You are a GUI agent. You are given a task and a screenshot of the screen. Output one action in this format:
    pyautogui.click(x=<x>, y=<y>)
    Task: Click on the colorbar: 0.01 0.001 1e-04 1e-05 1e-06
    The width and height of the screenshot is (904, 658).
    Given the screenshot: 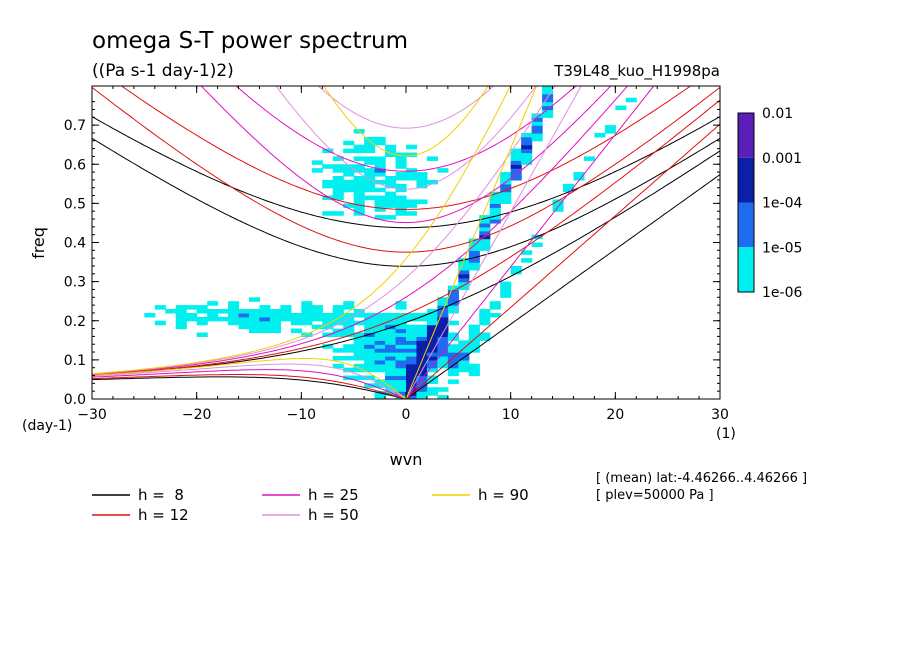 What is the action you would take?
    pyautogui.click(x=769, y=203)
    